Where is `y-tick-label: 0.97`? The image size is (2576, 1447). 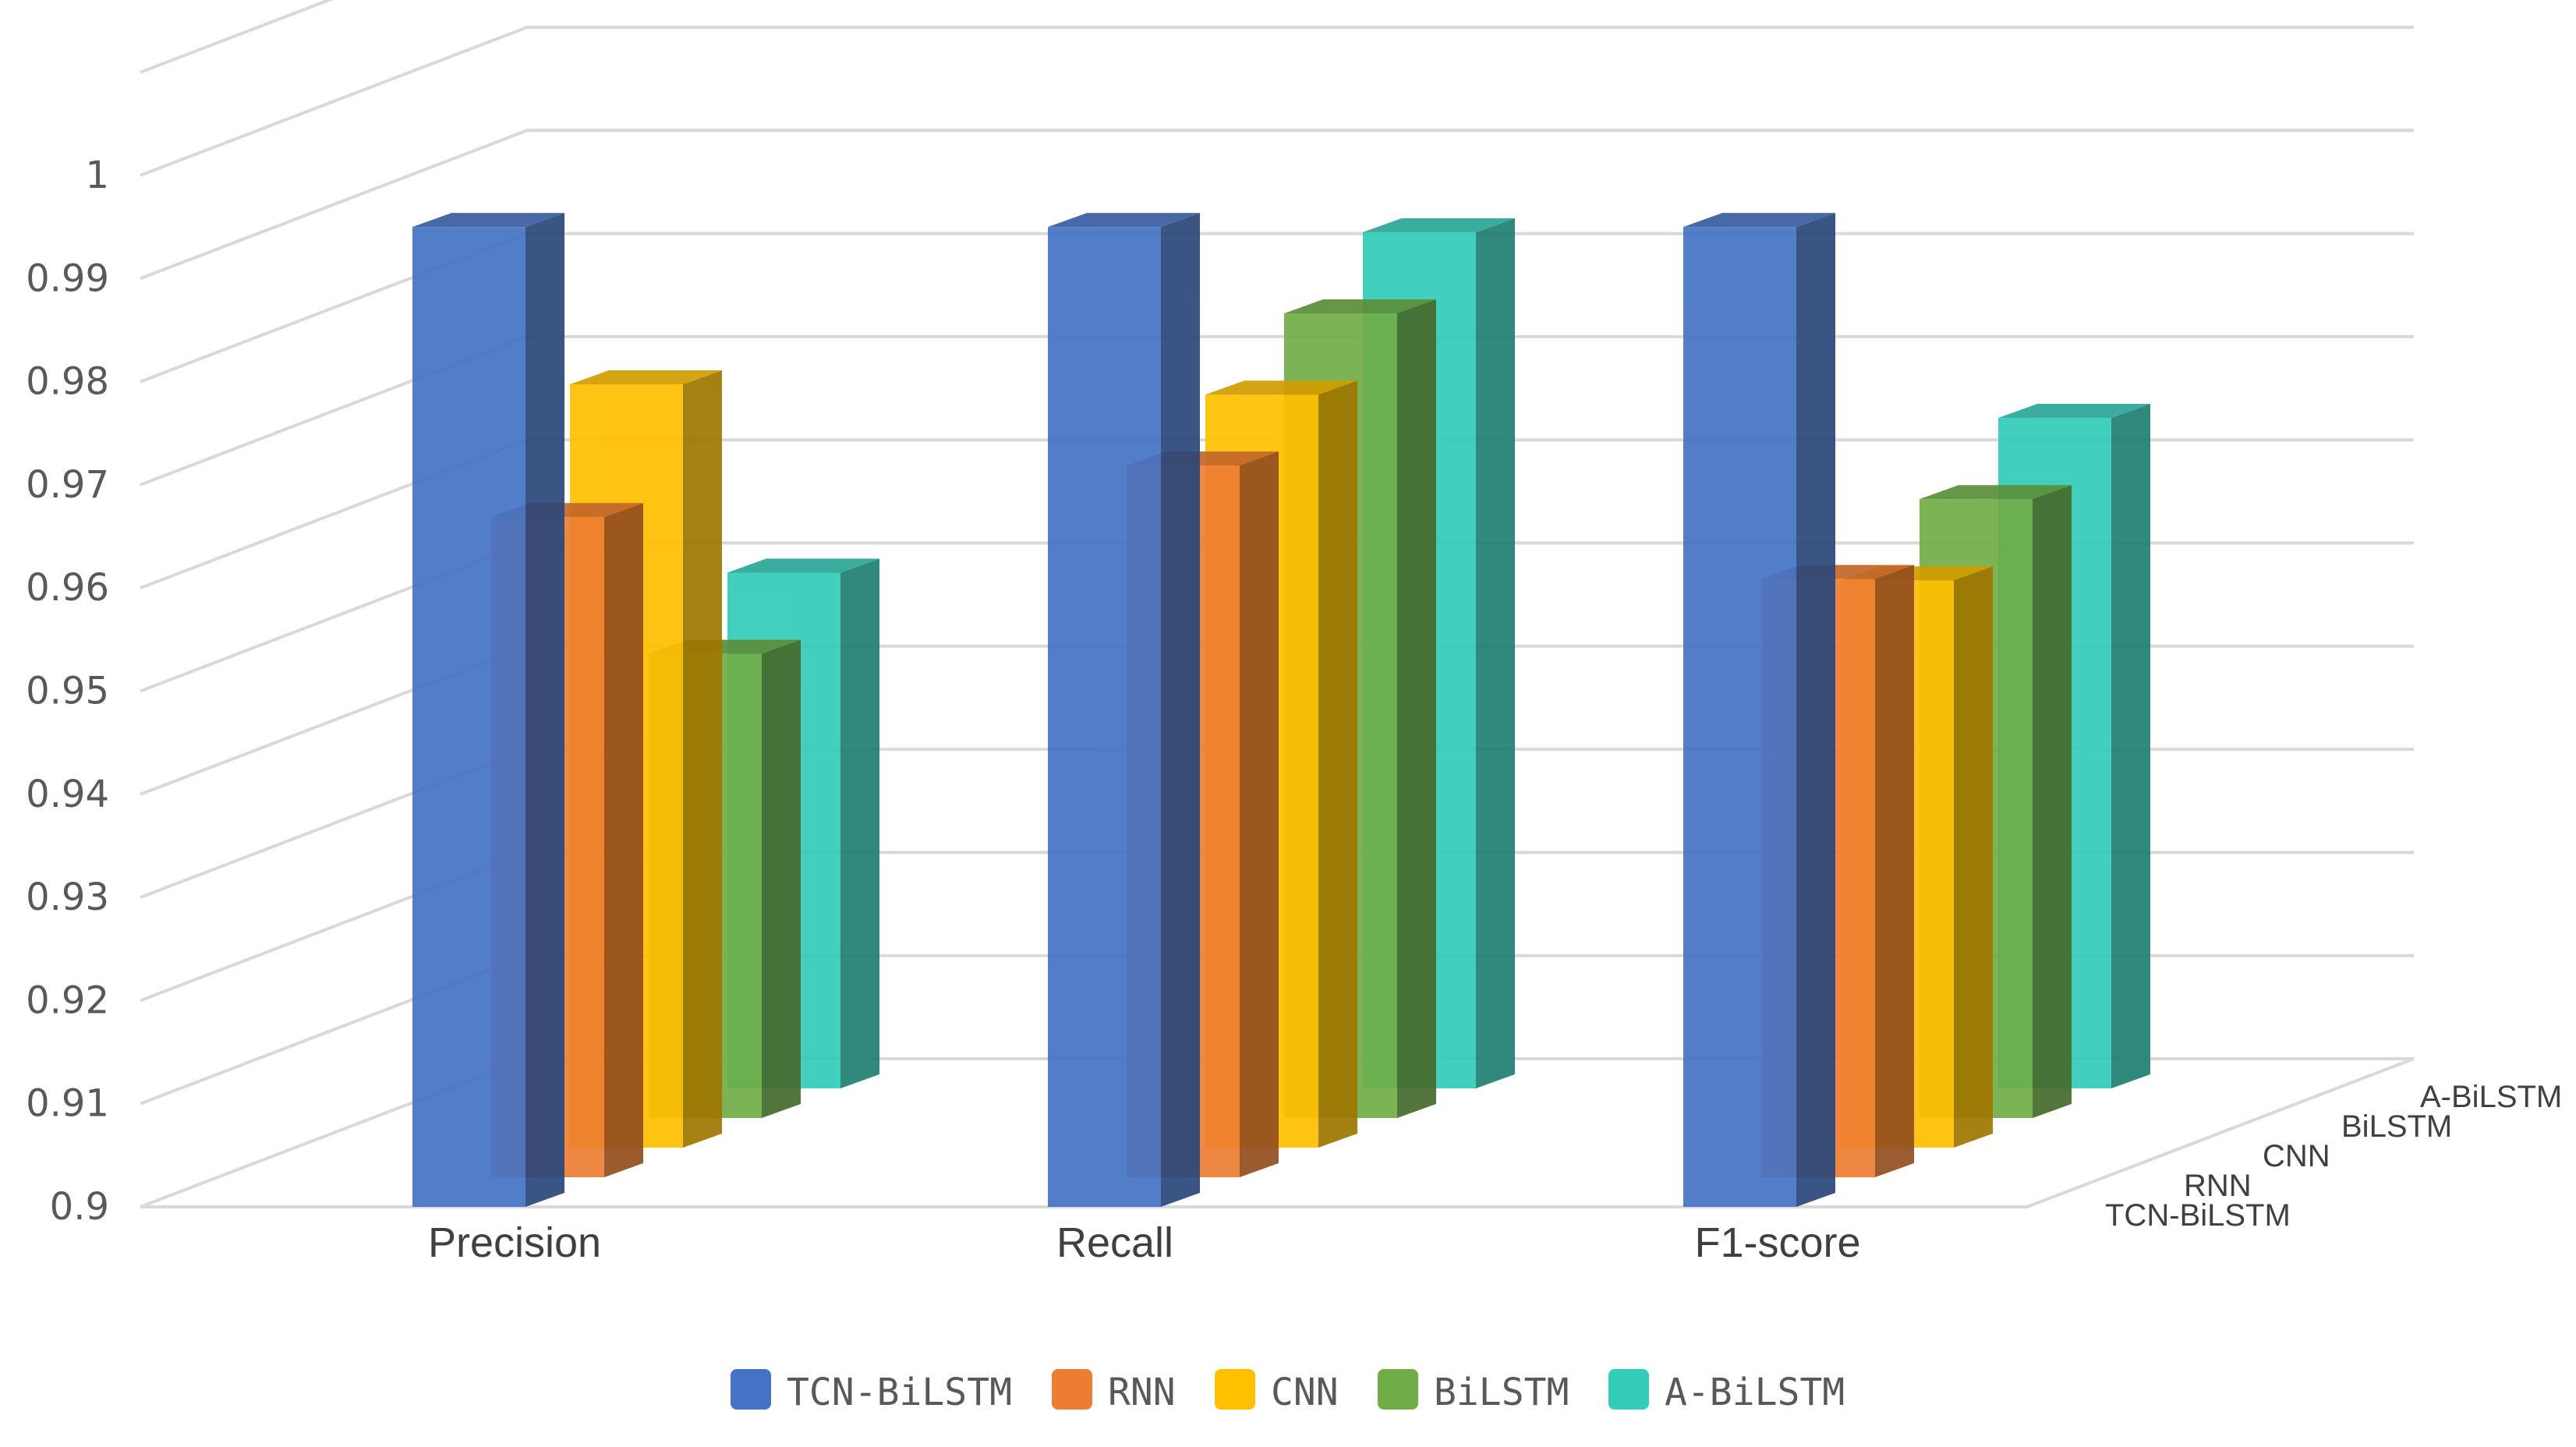
y-tick-label: 0.97 is located at coordinates (67, 485).